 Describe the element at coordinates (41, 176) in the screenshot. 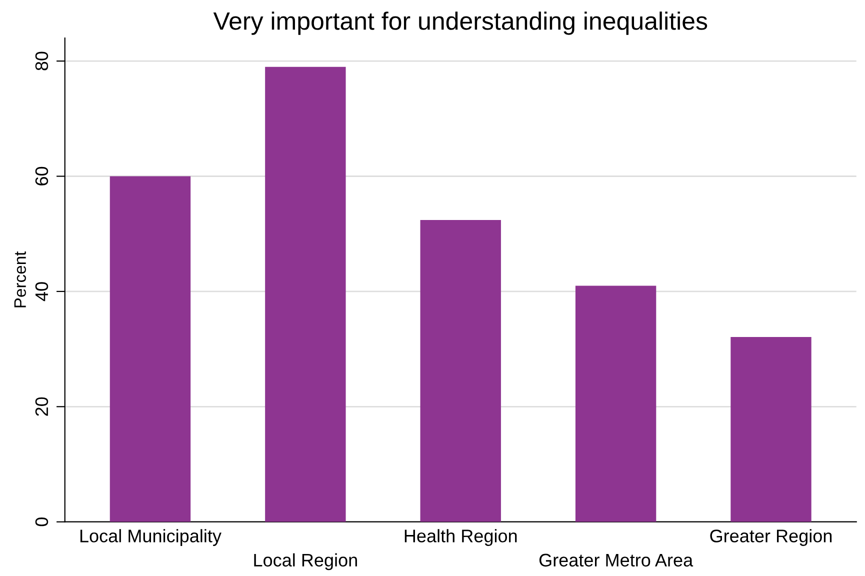

I see `y-tick-label: 60` at that location.